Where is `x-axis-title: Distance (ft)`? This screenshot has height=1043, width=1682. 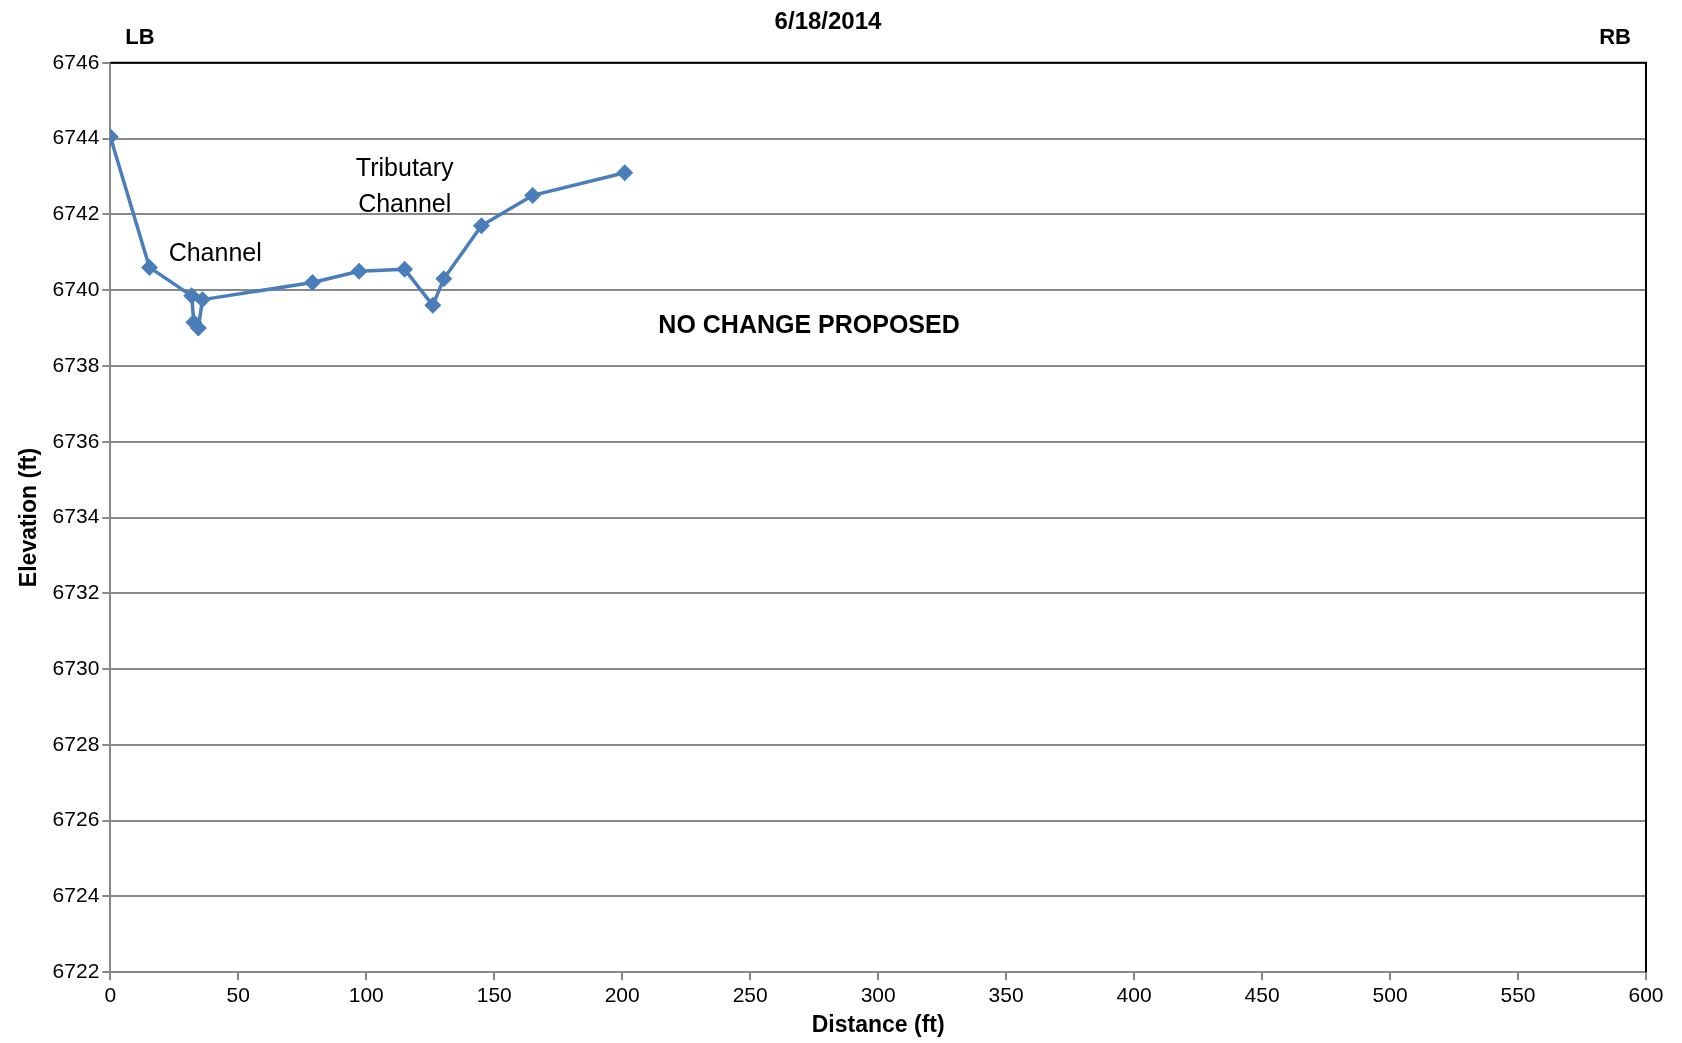
x-axis-title: Distance (ft) is located at coordinates (878, 1023).